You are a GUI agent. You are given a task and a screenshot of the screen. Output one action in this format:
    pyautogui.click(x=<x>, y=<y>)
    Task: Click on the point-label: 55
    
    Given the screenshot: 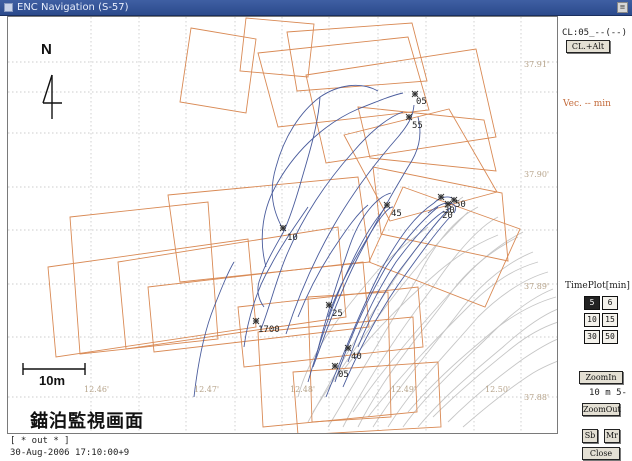 What is the action you would take?
    pyautogui.click(x=417, y=126)
    